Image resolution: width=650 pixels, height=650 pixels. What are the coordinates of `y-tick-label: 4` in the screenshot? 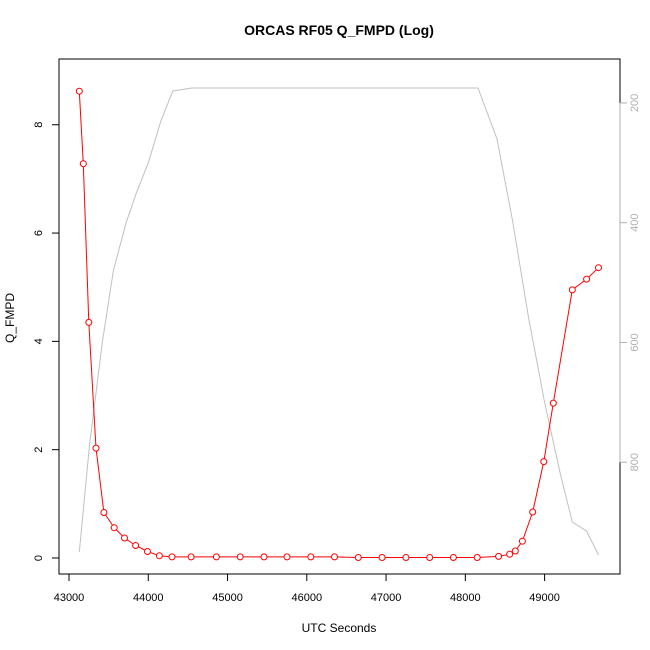 It's located at (39, 341).